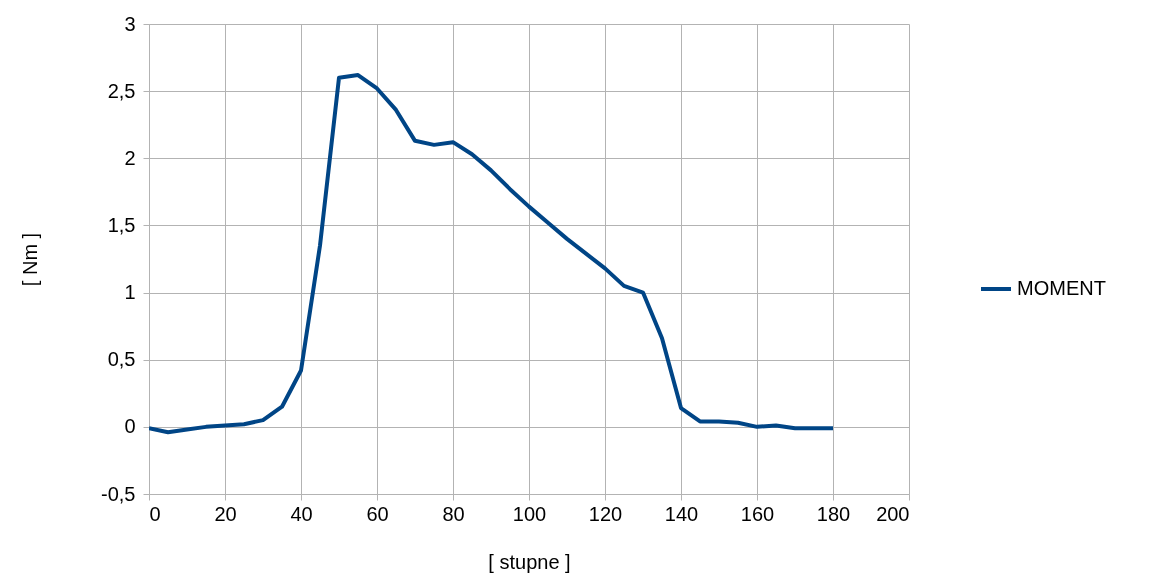 The image size is (1159, 583). I want to click on x-tick-label: 80, so click(453, 513).